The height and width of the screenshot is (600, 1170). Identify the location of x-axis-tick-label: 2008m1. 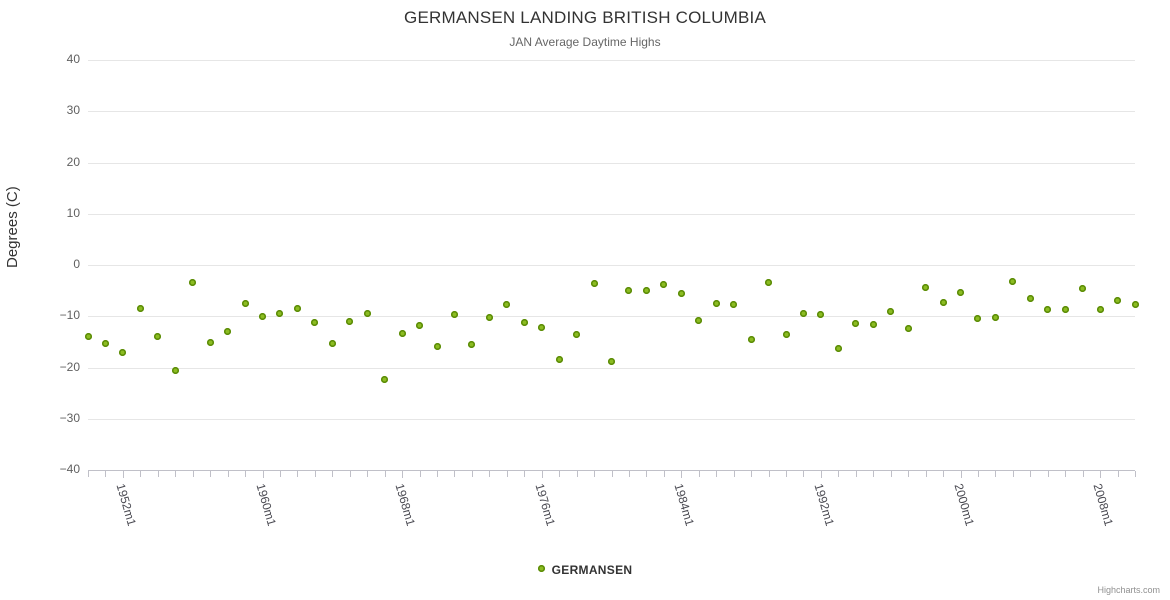
(1103, 505).